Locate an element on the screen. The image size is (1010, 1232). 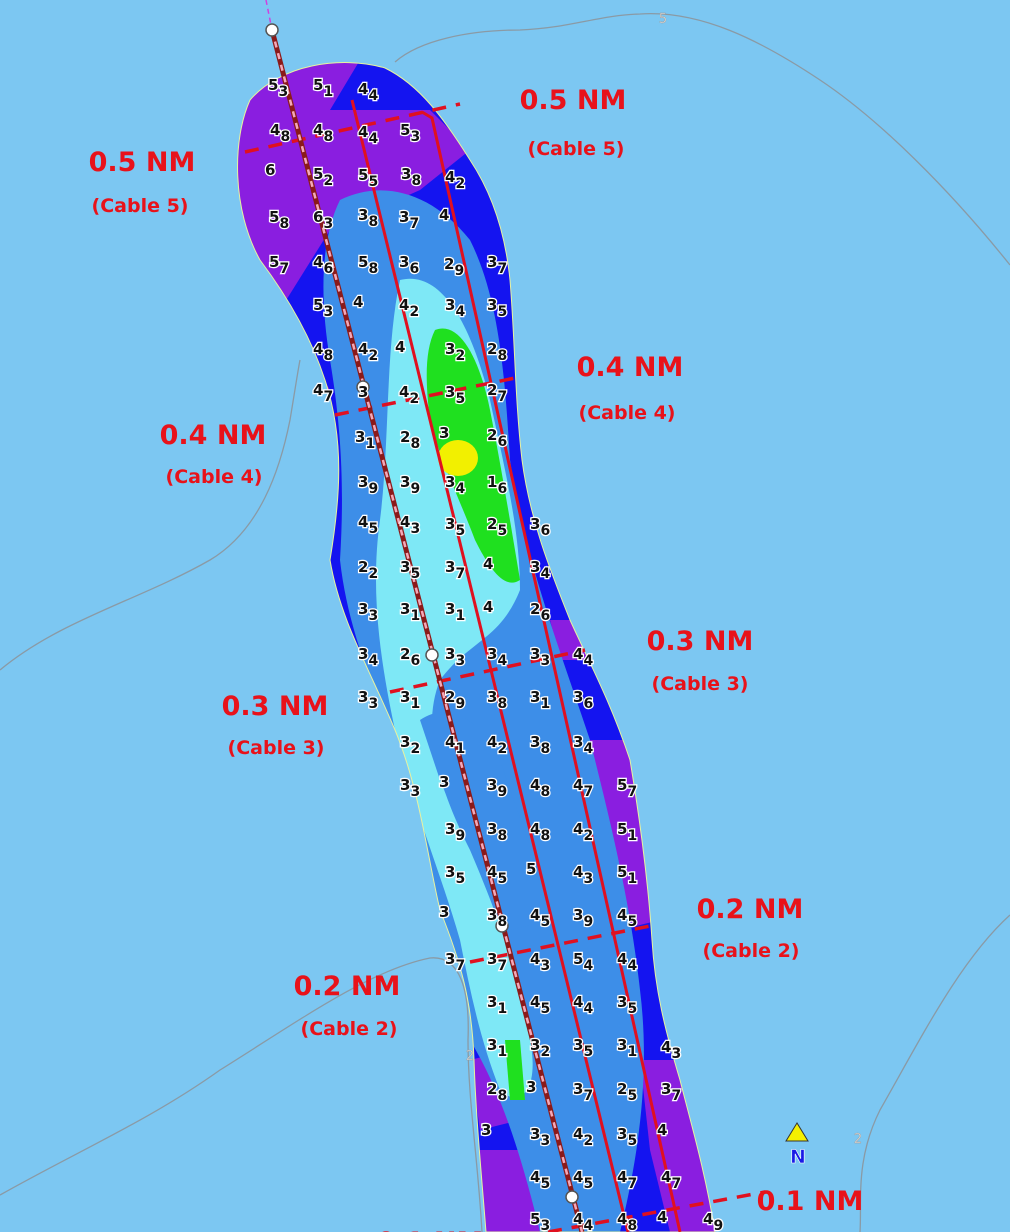
depth-sounding: 27 is located at coordinates (497, 393).